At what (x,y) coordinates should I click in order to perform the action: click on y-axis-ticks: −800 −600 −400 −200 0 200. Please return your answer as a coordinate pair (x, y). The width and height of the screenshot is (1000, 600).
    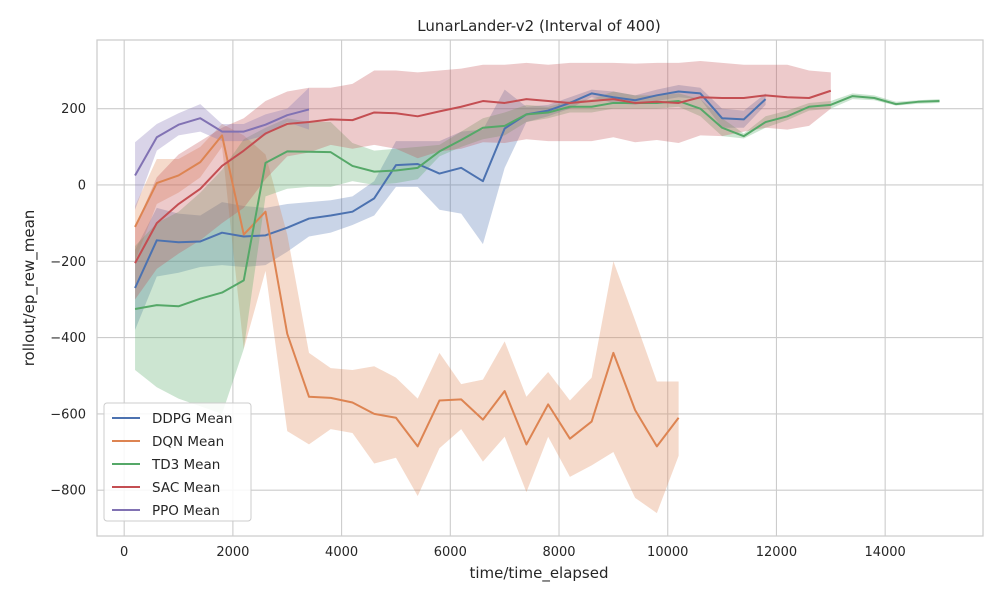
    Looking at the image, I should click on (68, 300).